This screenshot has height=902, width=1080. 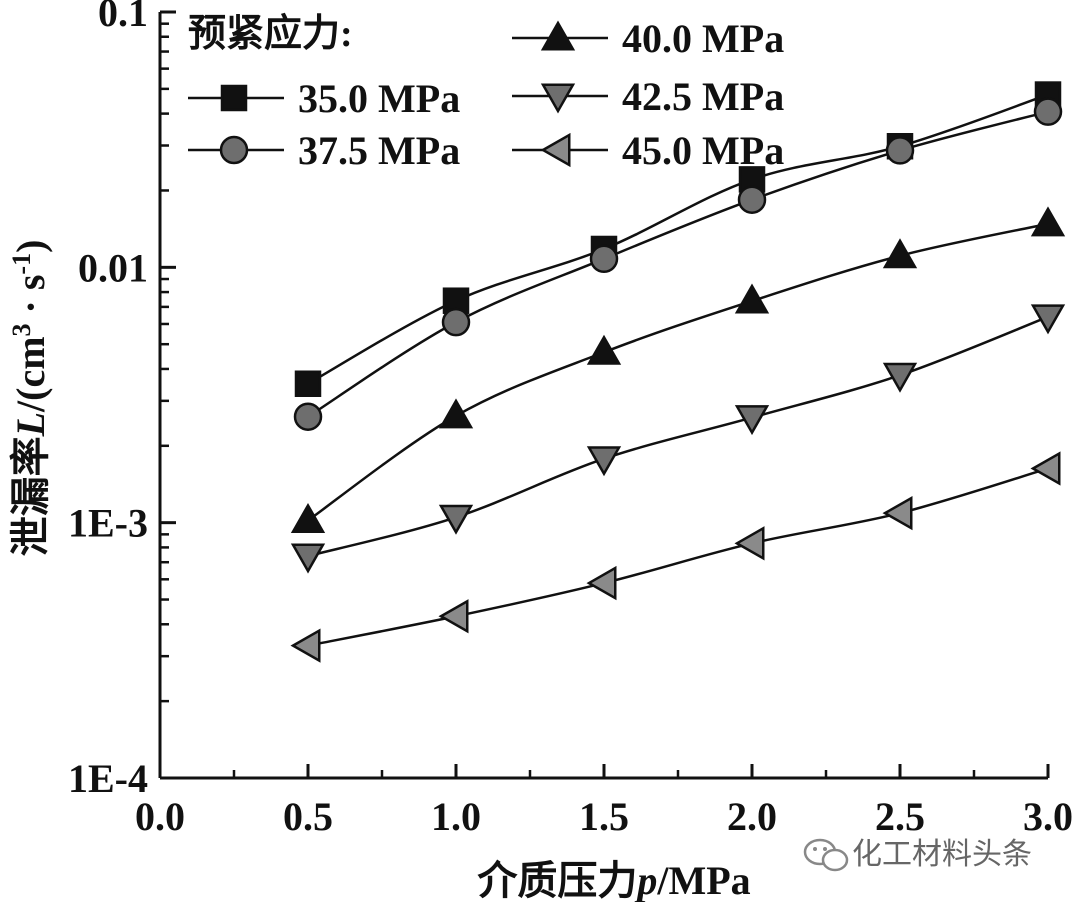 What do you see at coordinates (900, 816) in the screenshot?
I see `x-tick-label: 2.5` at bounding box center [900, 816].